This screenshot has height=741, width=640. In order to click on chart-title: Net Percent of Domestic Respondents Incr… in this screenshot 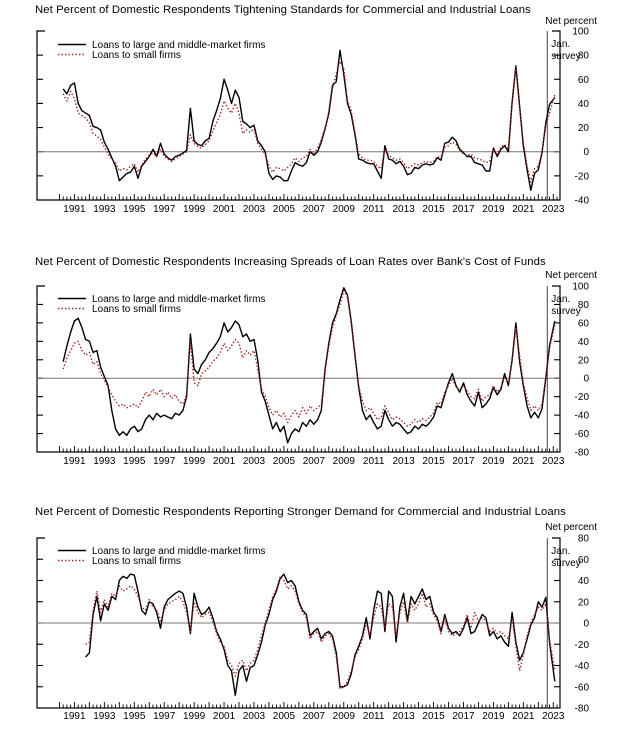, I will do `click(290, 262)`.